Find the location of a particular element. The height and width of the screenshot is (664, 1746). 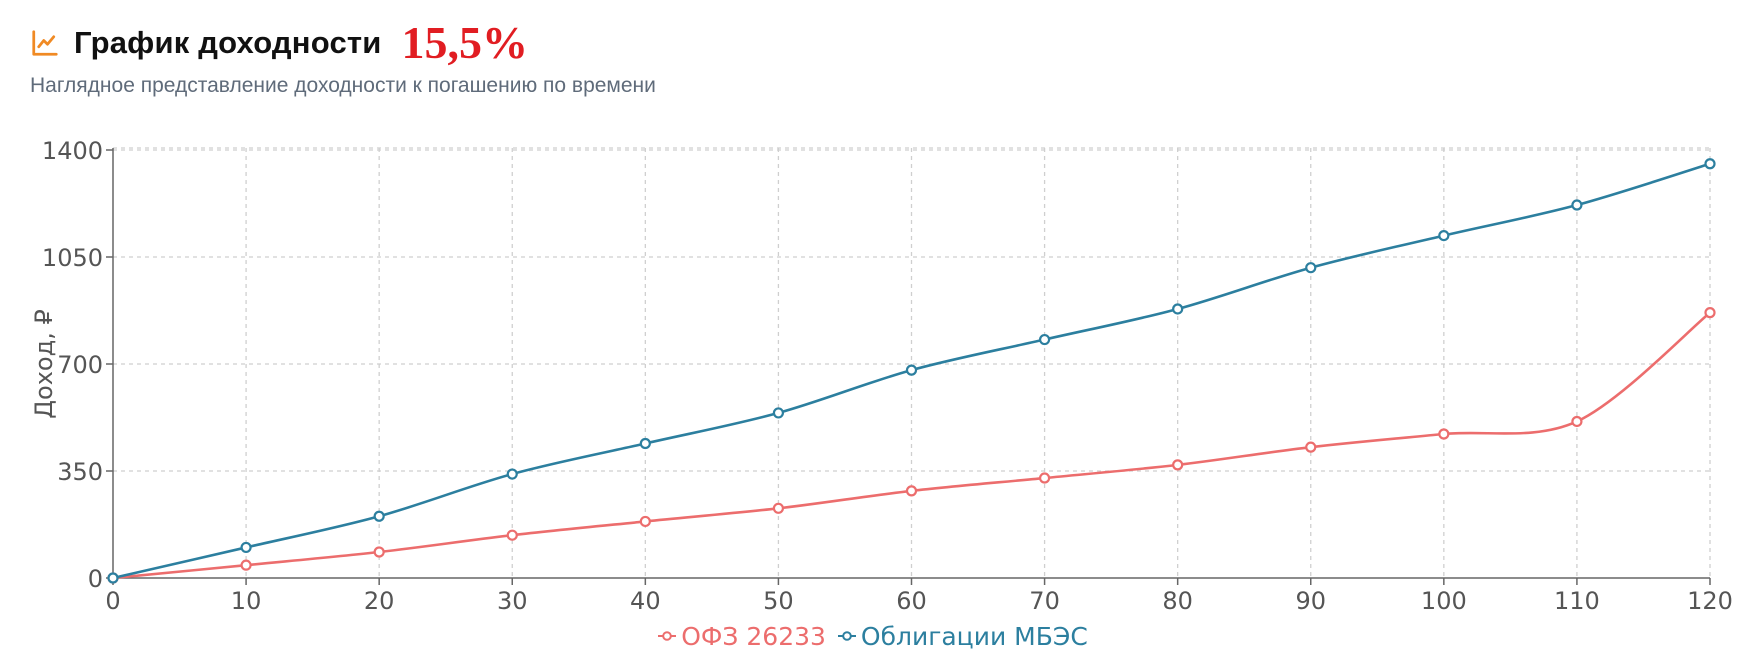

legend-label: ОФЗ 26233 is located at coordinates (753, 636).